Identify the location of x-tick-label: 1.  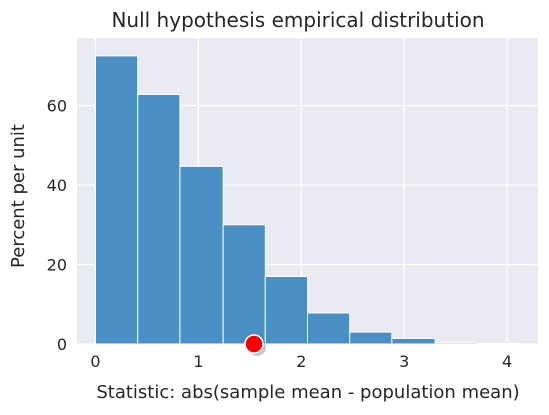
(198, 361).